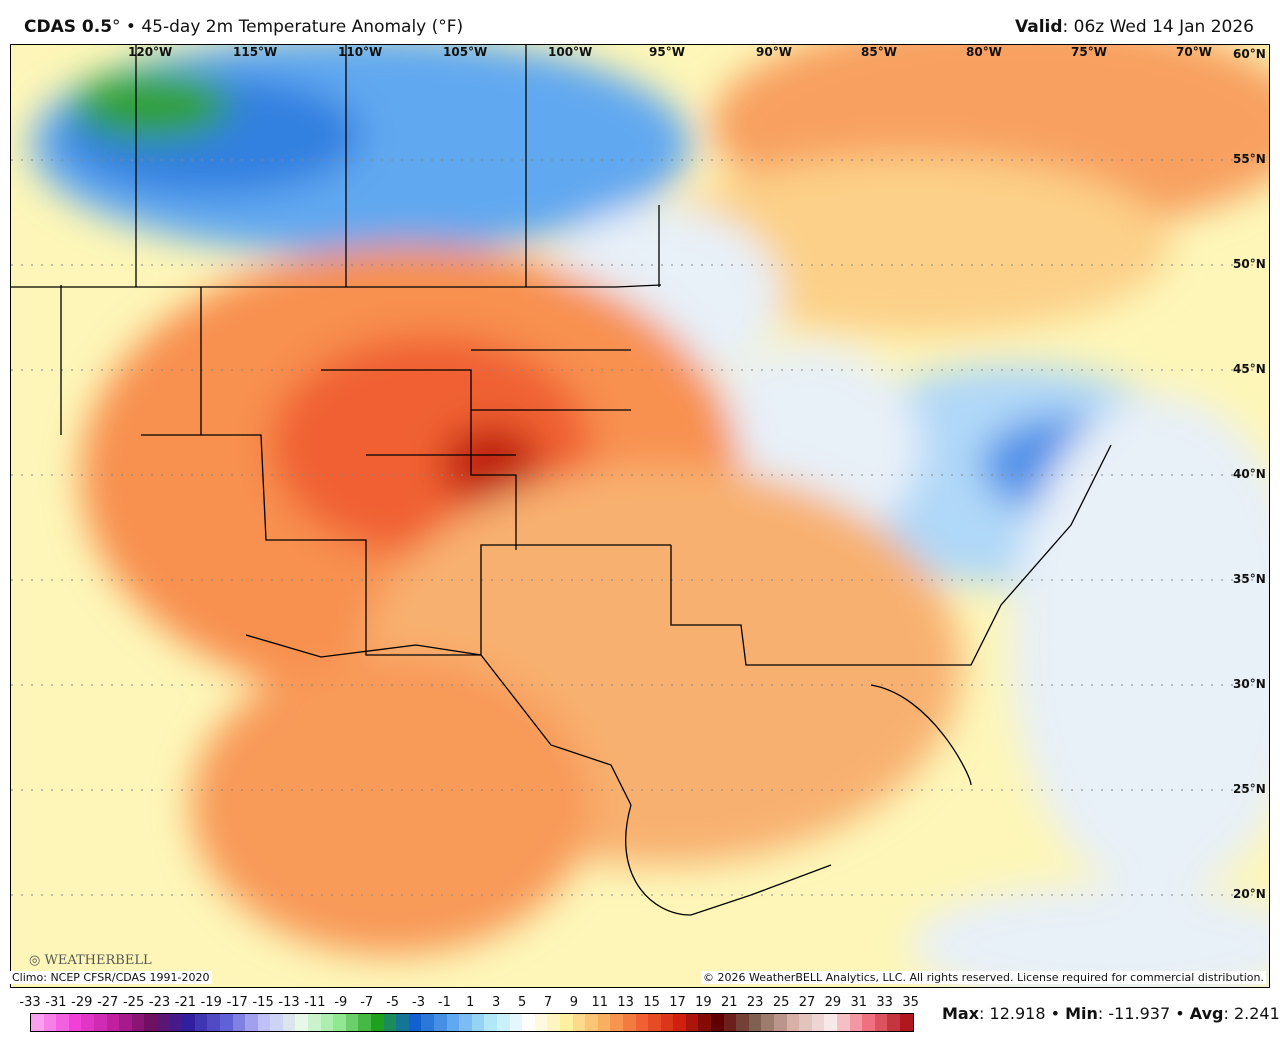 Image resolution: width=1280 pixels, height=1051 pixels. Describe the element at coordinates (289, 1002) in the screenshot. I see `colorbar-tick: -13` at that location.